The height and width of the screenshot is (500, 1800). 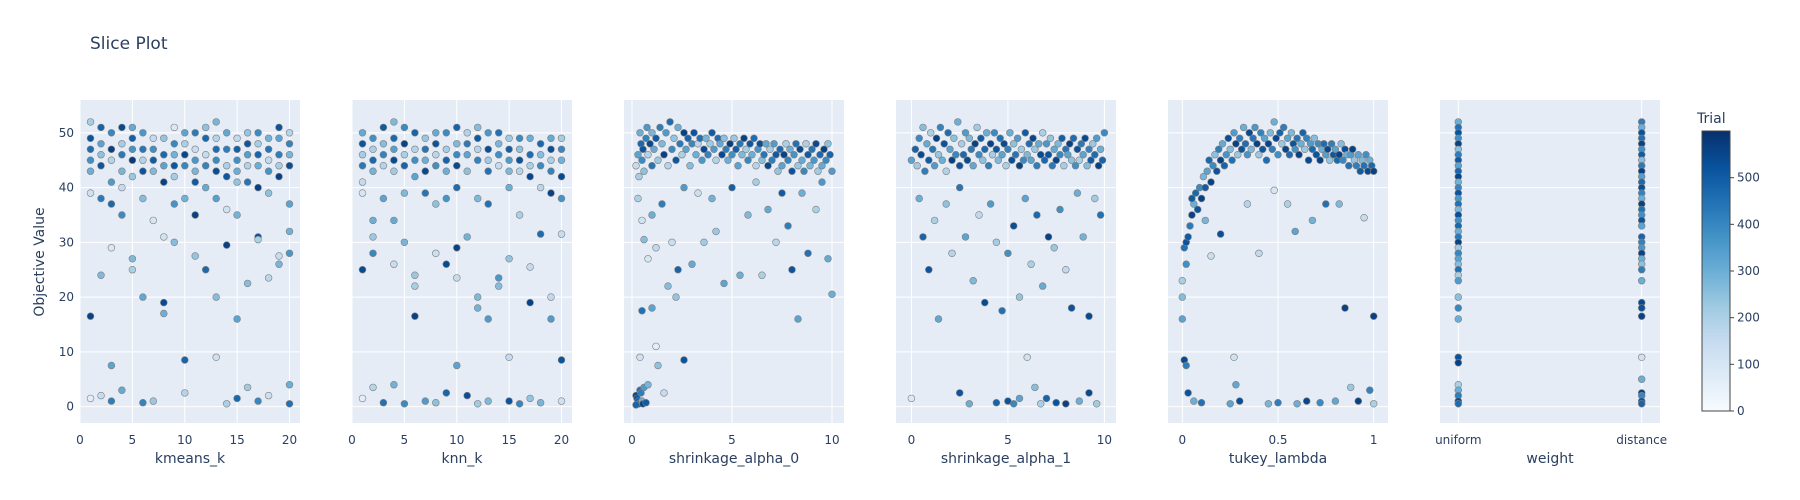 What do you see at coordinates (463, 459) in the screenshot?
I see `x-axis-title: knn_k` at bounding box center [463, 459].